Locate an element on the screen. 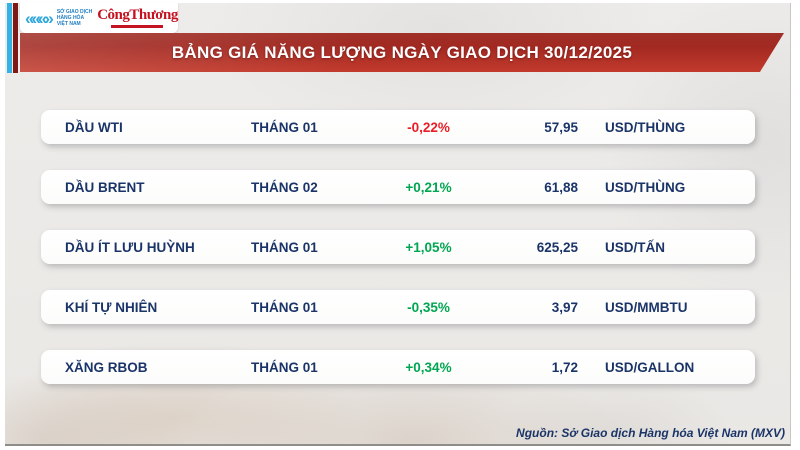 This screenshot has width=800, height=450. percent-change: +0,21% is located at coordinates (428, 187).